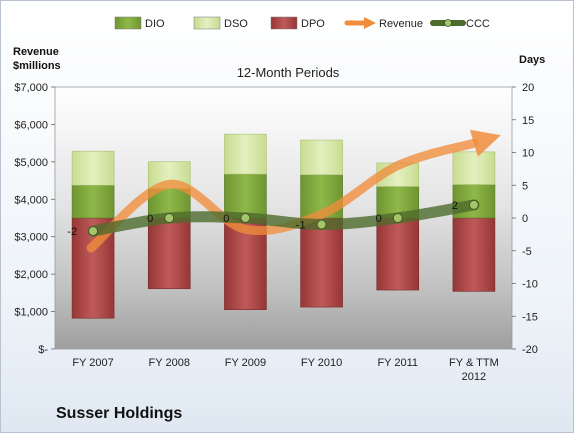  What do you see at coordinates (448, 23) in the screenshot?
I see `legend-swatch-ccc-dot` at bounding box center [448, 23].